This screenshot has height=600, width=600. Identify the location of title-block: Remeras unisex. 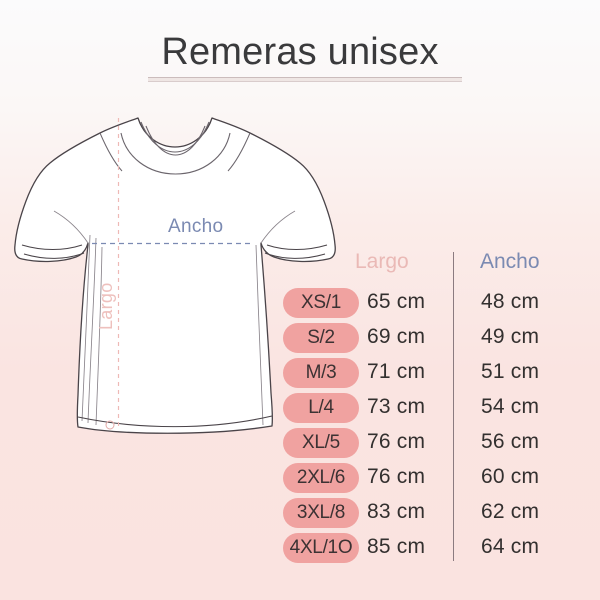
(300, 56).